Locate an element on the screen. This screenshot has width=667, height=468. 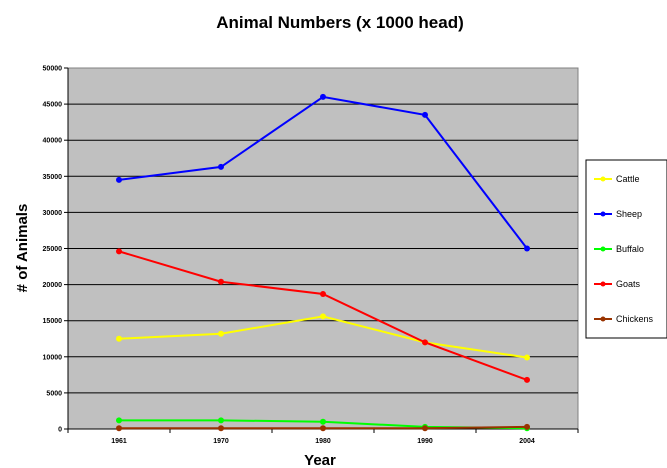
y-tick-label: 25000 is located at coordinates (53, 249).